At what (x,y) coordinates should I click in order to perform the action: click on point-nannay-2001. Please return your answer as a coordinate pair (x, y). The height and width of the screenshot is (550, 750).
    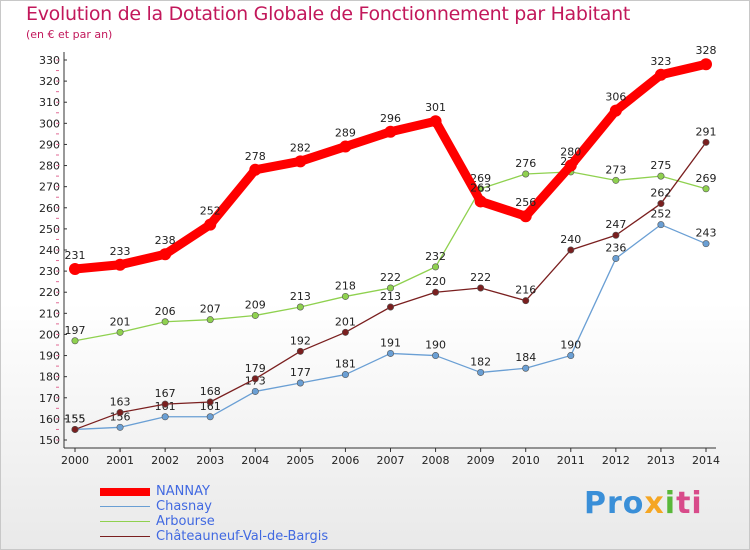
    Looking at the image, I should click on (120, 264).